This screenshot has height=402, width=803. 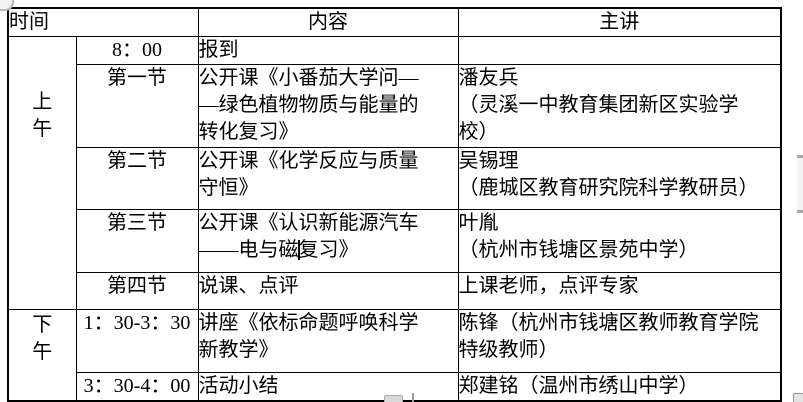 What do you see at coordinates (103, 22) in the screenshot?
I see `header-time-cell: 时间` at bounding box center [103, 22].